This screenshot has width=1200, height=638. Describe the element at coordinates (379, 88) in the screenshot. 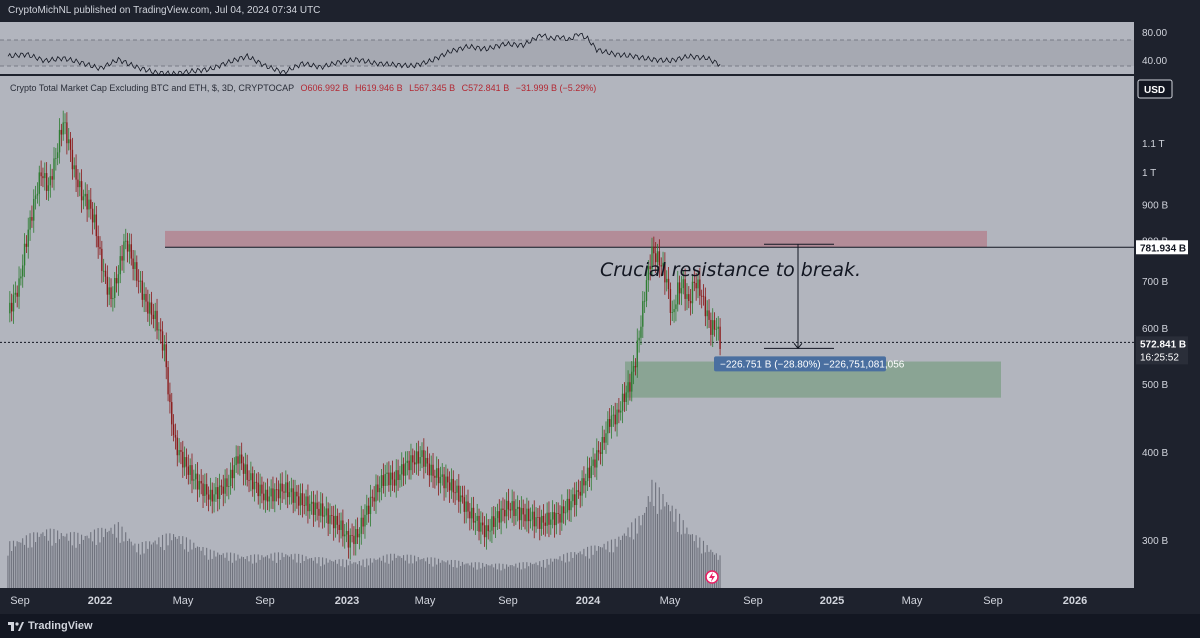

I see `ohlc-high: H619.946 B` at that location.